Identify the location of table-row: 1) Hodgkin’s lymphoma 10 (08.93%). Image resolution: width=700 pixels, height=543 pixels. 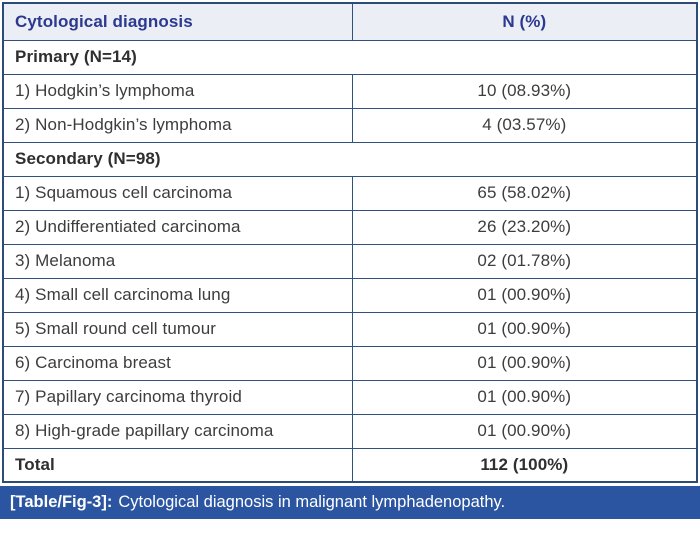
(350, 91).